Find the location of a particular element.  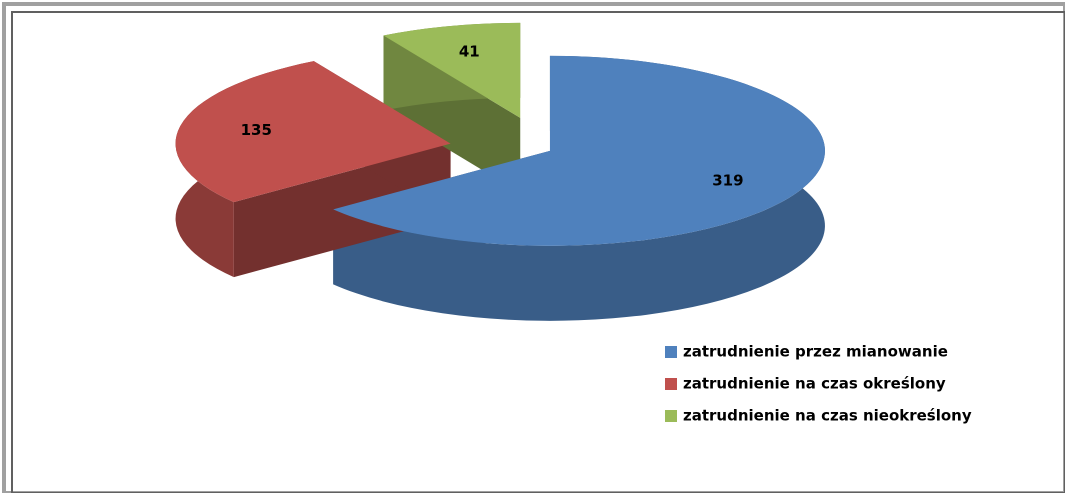

labels: 319 135 41 is located at coordinates (492, 115).